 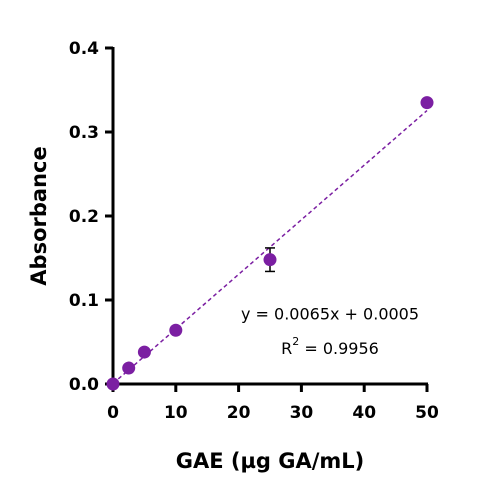 I want to click on y-tick-label: 0.2, so click(x=84, y=217).